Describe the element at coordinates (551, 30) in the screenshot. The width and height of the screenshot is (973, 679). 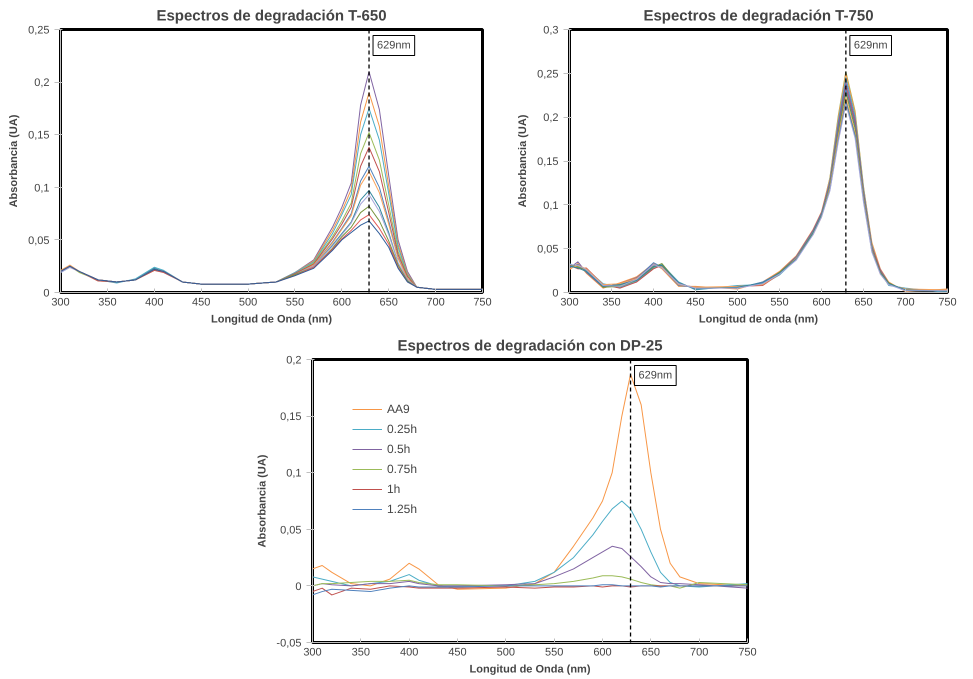
I see `y-tick-label: 0,3` at that location.